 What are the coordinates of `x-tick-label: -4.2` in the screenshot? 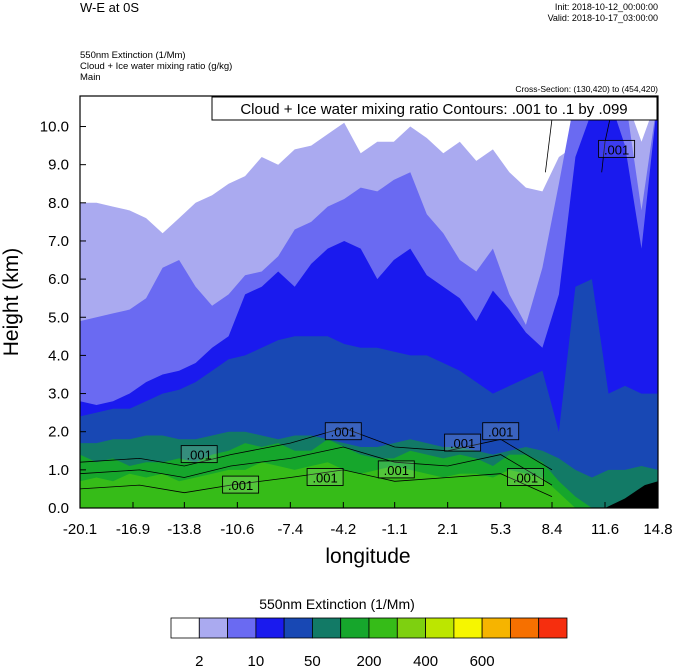 It's located at (343, 529).